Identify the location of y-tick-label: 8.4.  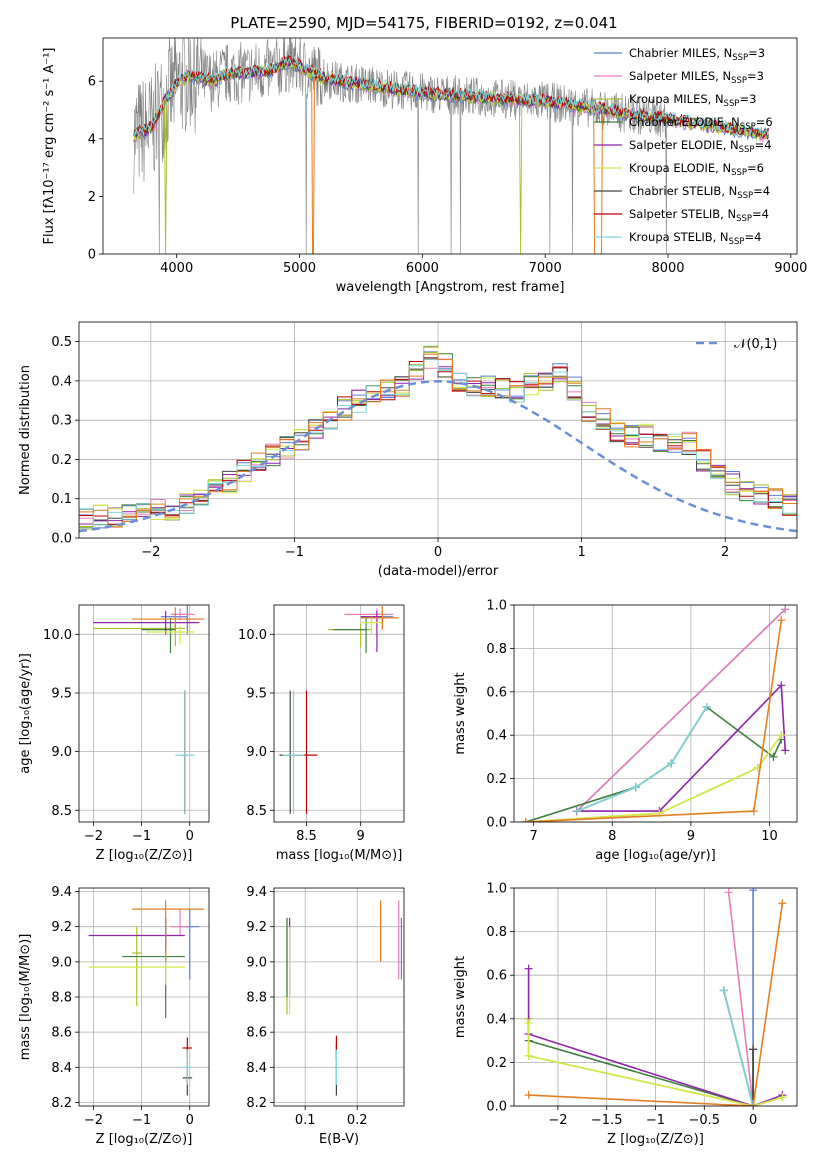
(61, 1068).